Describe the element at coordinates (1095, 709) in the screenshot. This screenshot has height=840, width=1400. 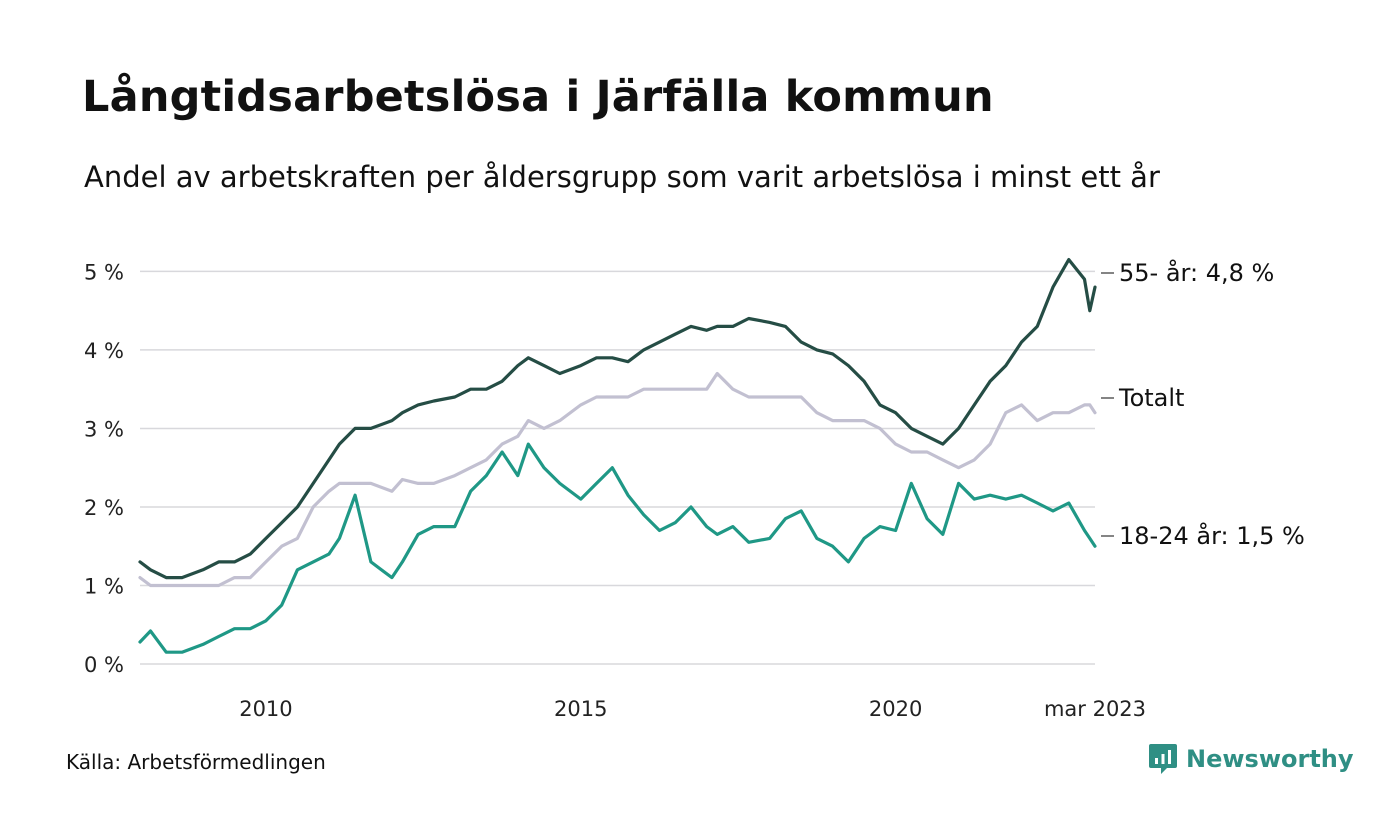
I see `x-tick-label: mar 2023` at that location.